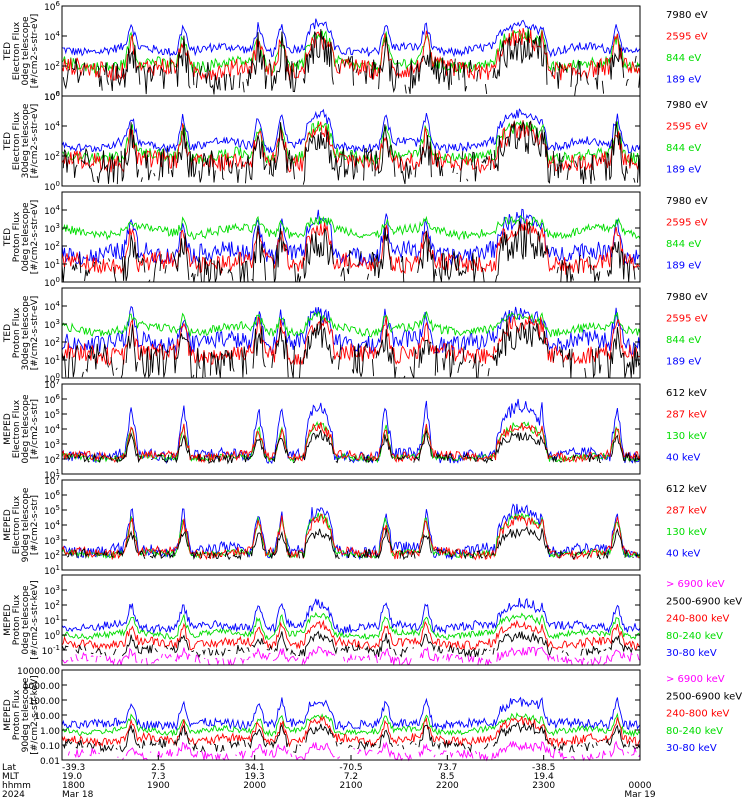  What do you see at coordinates (35, 429) in the screenshot?
I see `y-axis-label-line: [#/cm2-s-str]` at bounding box center [35, 429].